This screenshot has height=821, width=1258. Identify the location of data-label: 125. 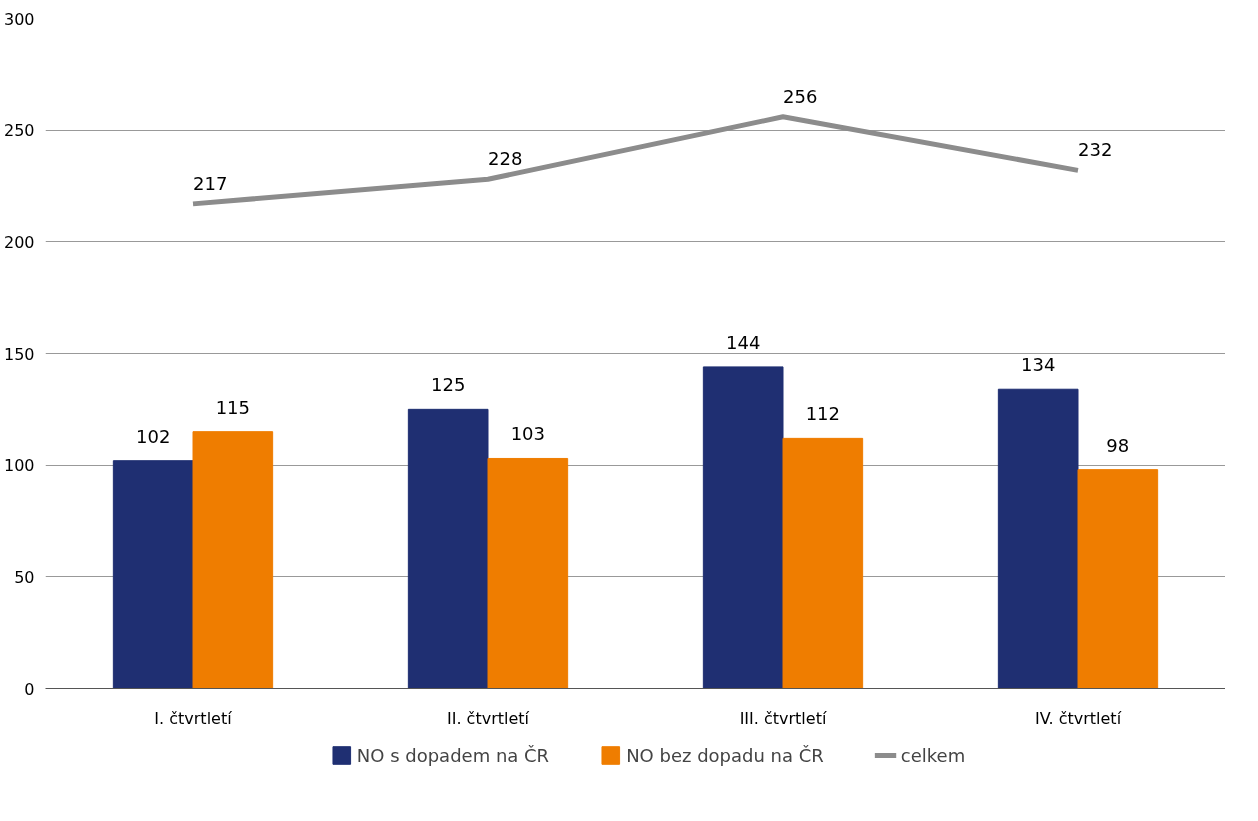
(448, 385).